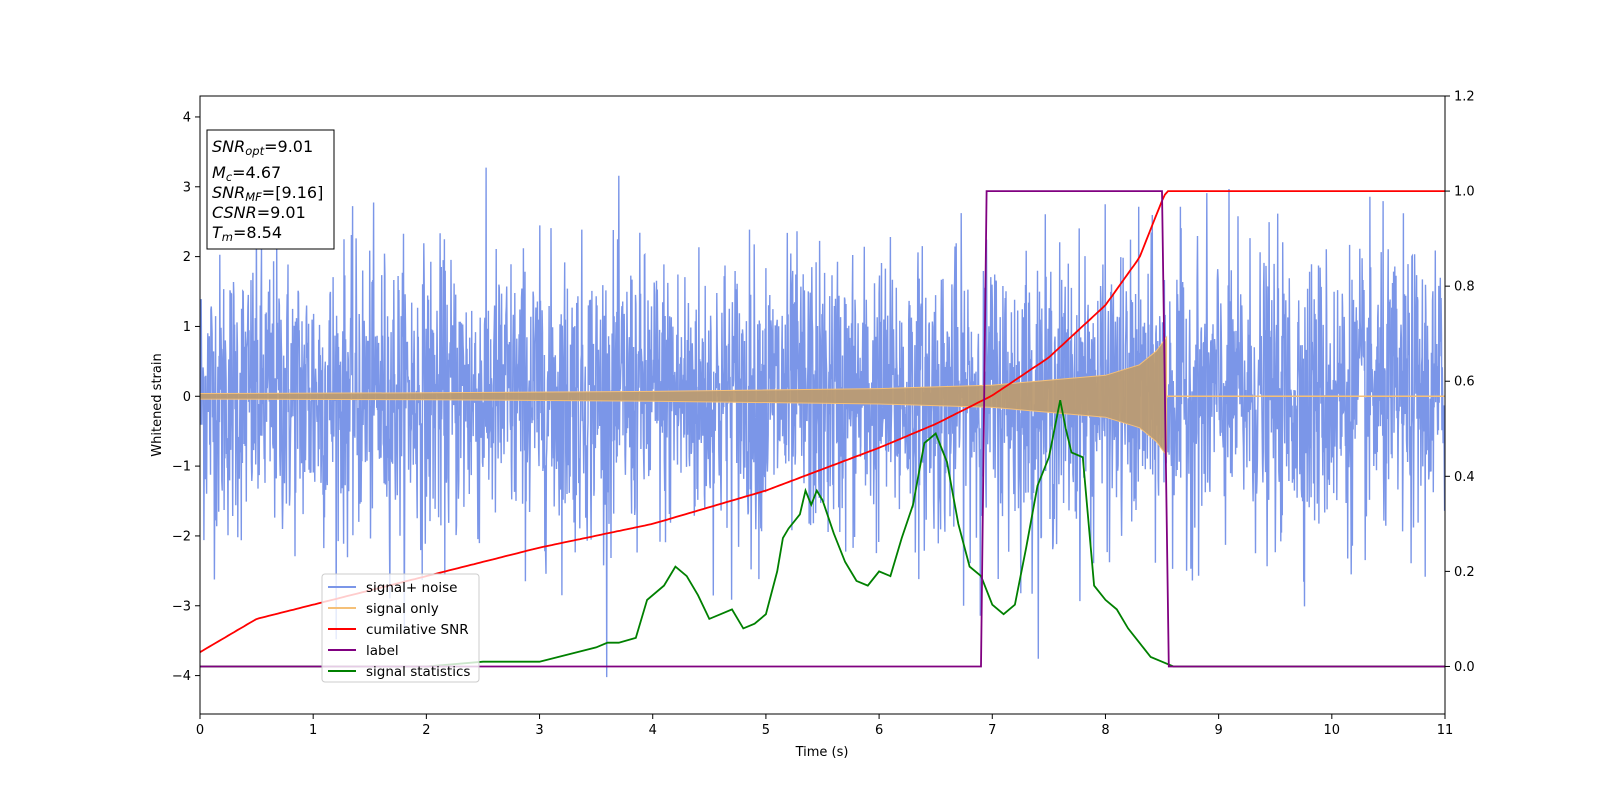 The image size is (1600, 800). What do you see at coordinates (187, 257) in the screenshot?
I see `y-tick-label: 2` at bounding box center [187, 257].